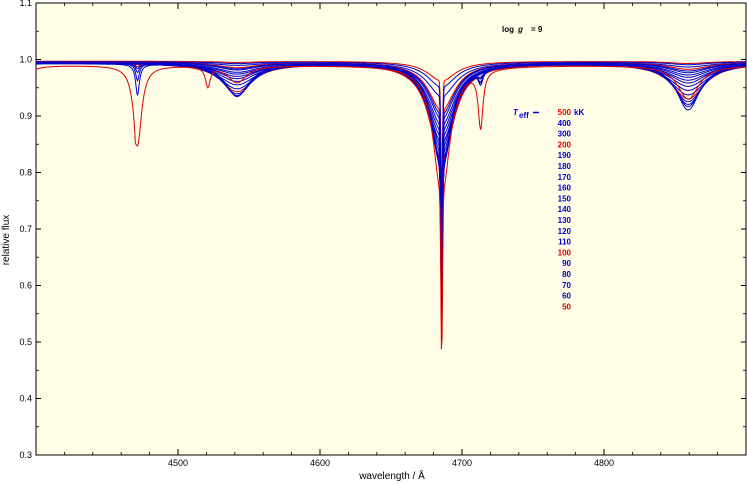  What do you see at coordinates (462, 463) in the screenshot?
I see `x-tick-label: 4700` at bounding box center [462, 463].